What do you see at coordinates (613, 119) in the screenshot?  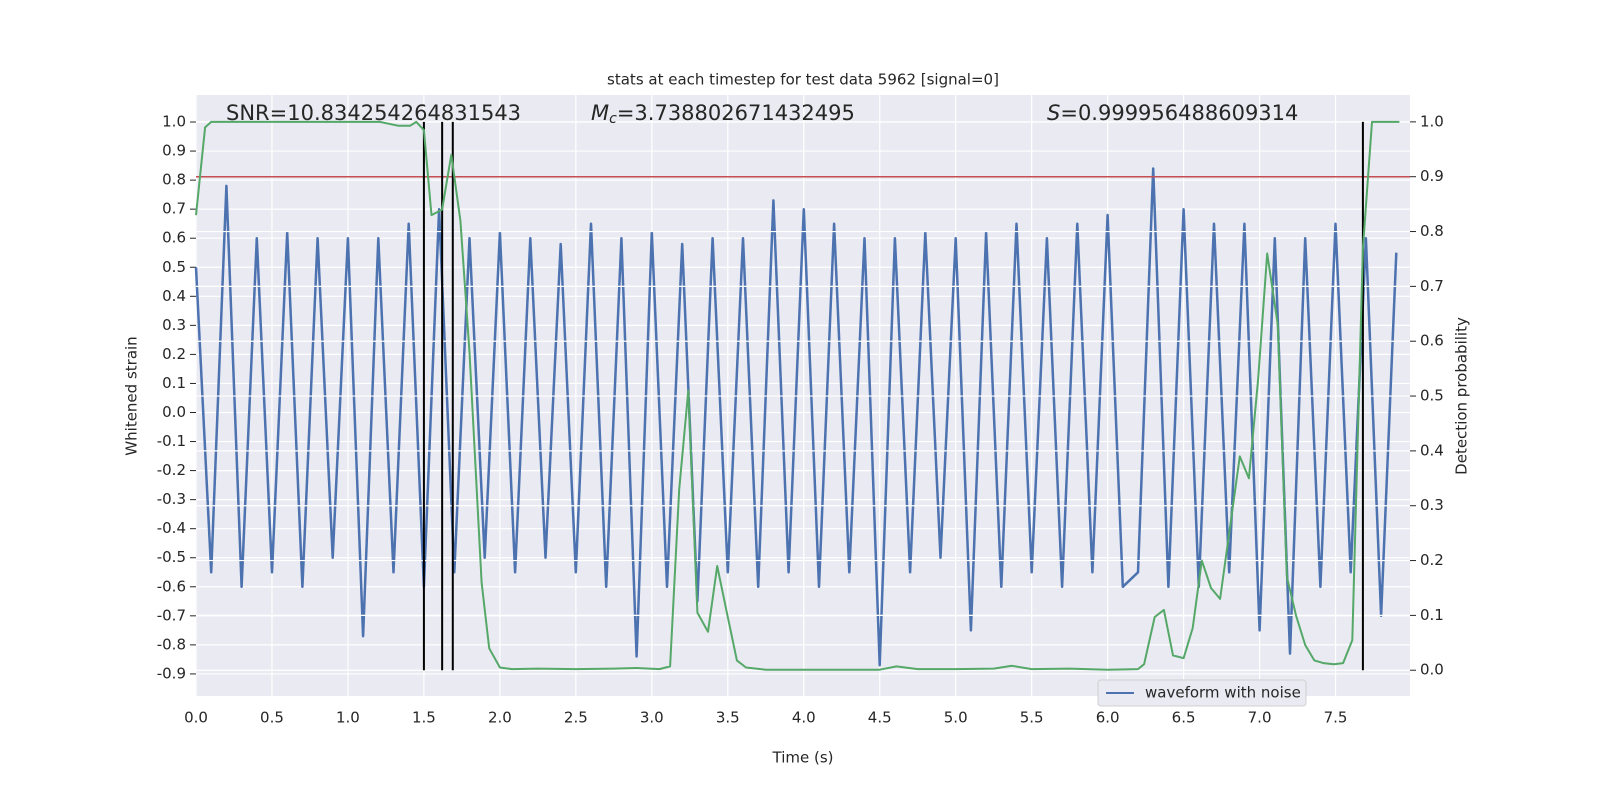 I see `annotation-subscript: c` at bounding box center [613, 119].